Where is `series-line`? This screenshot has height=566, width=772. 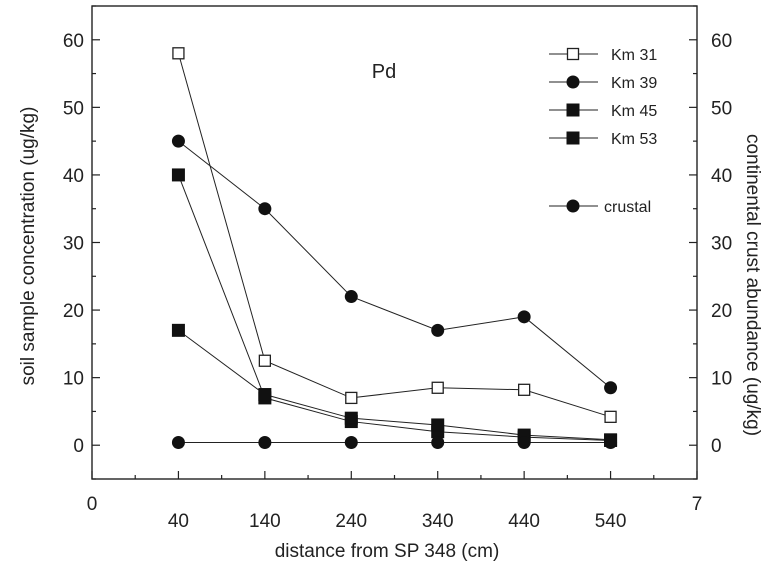 series-line is located at coordinates (394, 385).